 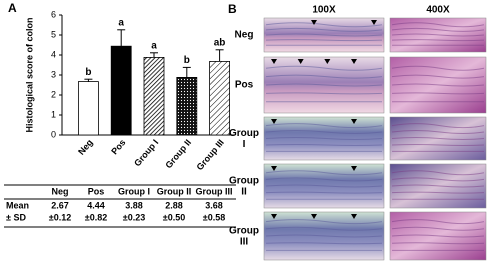 What do you see at coordinates (220, 42) in the screenshot?
I see `significance-label: ab` at bounding box center [220, 42].